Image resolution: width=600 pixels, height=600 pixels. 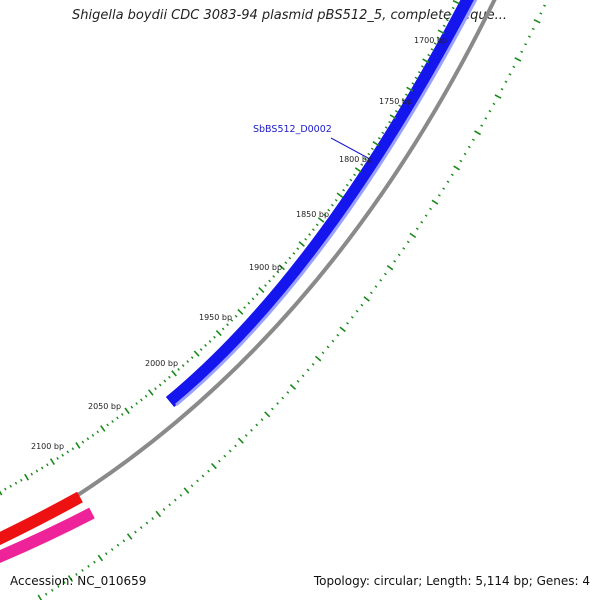 I want to click on tick-label: 1700 bp, so click(x=430, y=40).